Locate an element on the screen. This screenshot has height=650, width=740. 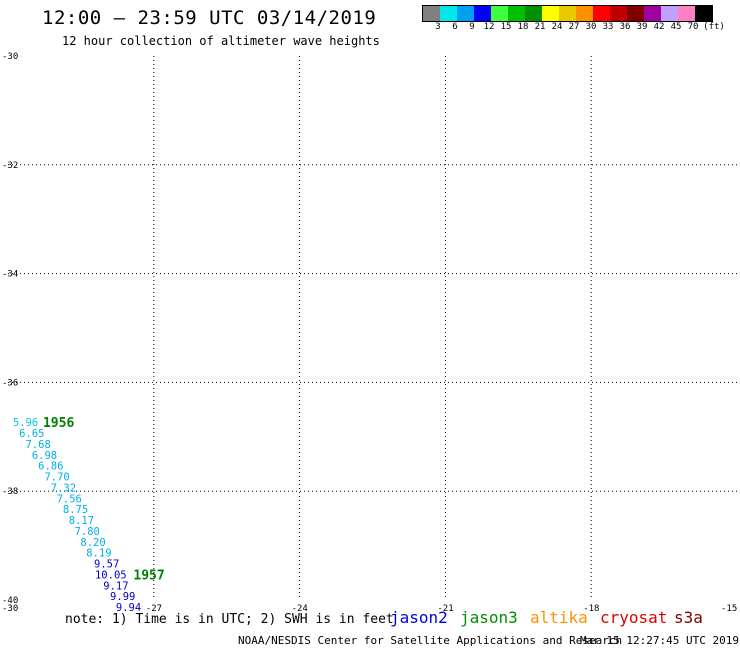
latitude-label: -30 is located at coordinates (10, 57).